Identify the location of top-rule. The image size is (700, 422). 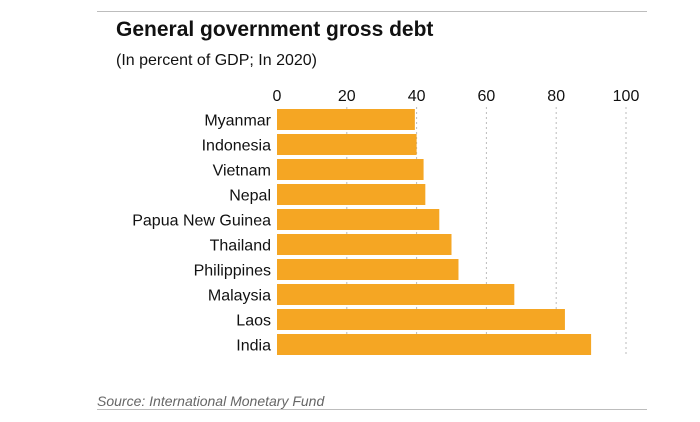
(372, 11).